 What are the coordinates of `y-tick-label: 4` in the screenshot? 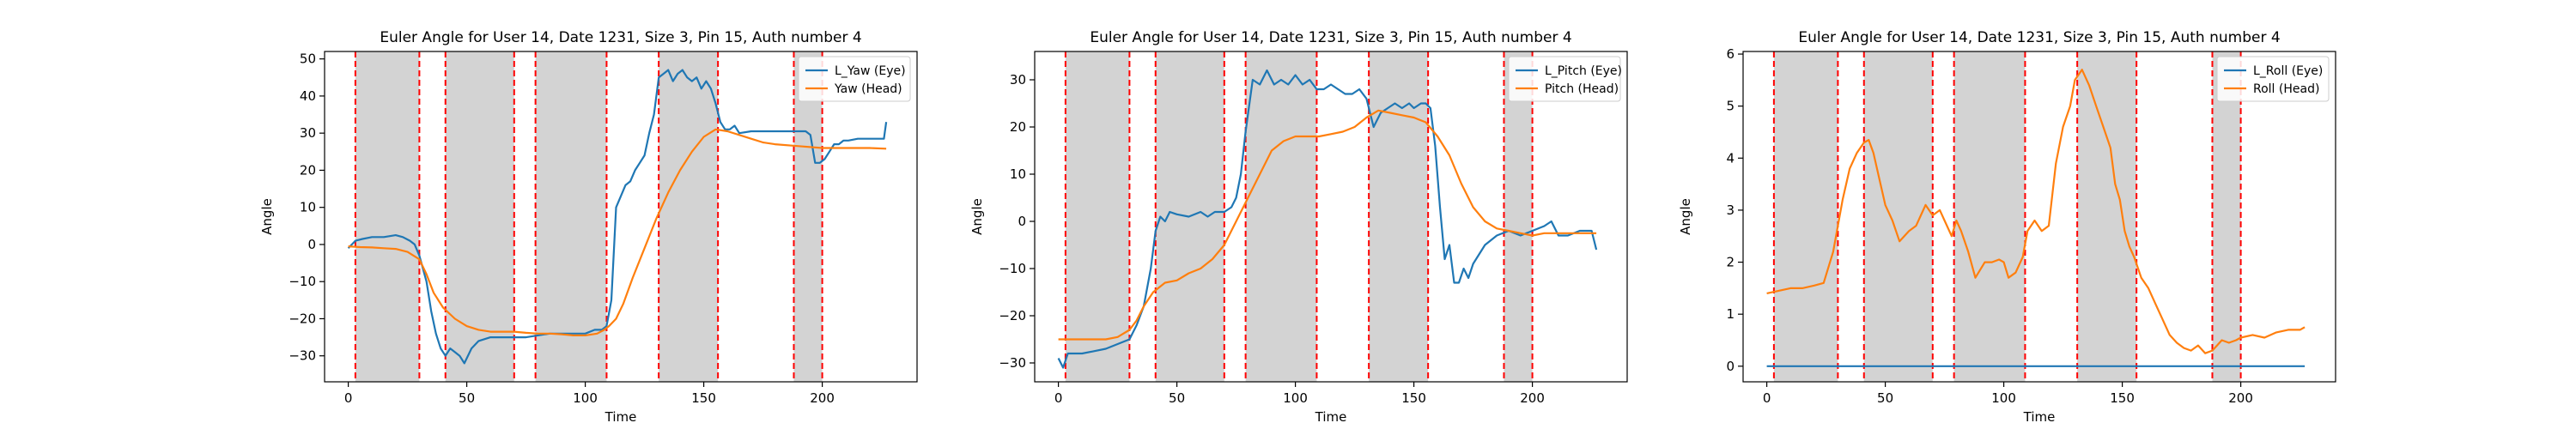 It's located at (1730, 158).